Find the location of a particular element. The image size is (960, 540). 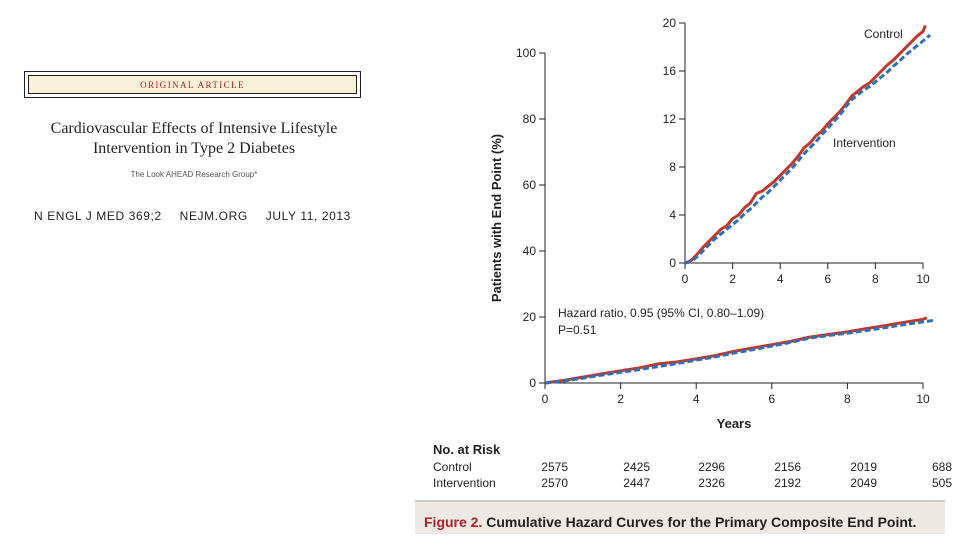

risk-row-label: Intervention is located at coordinates (464, 483).